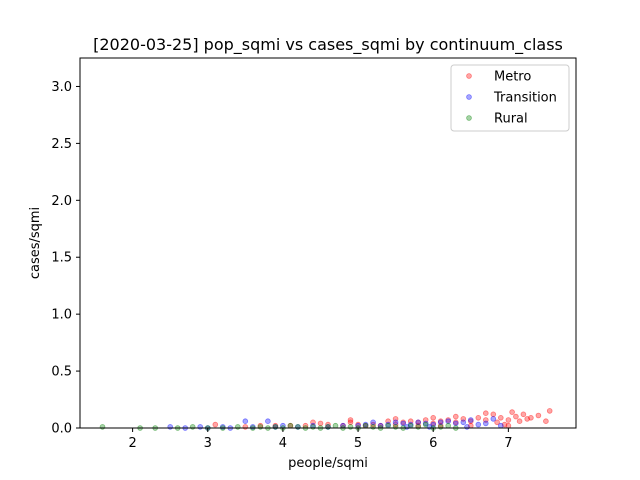 The height and width of the screenshot is (480, 640). I want to click on y-tick-label: 0.0, so click(61, 429).